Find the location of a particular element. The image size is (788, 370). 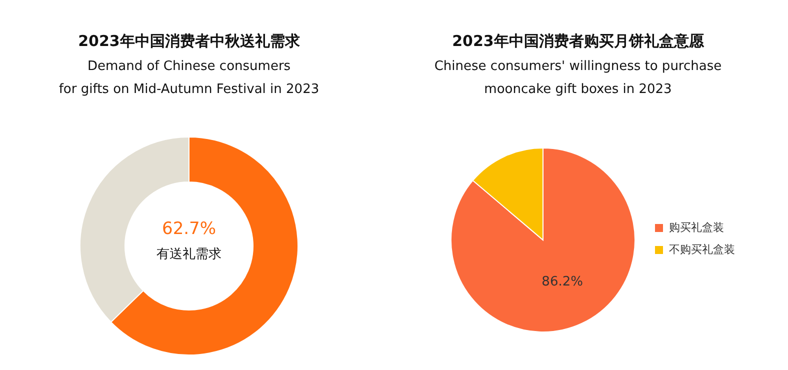

slice-label: 有送礼需求 is located at coordinates (189, 254).